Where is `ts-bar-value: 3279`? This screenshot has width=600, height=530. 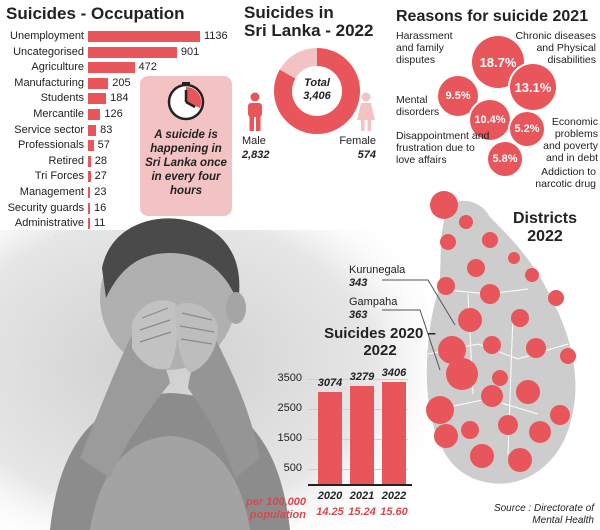 ts-bar-value: 3279 is located at coordinates (362, 376).